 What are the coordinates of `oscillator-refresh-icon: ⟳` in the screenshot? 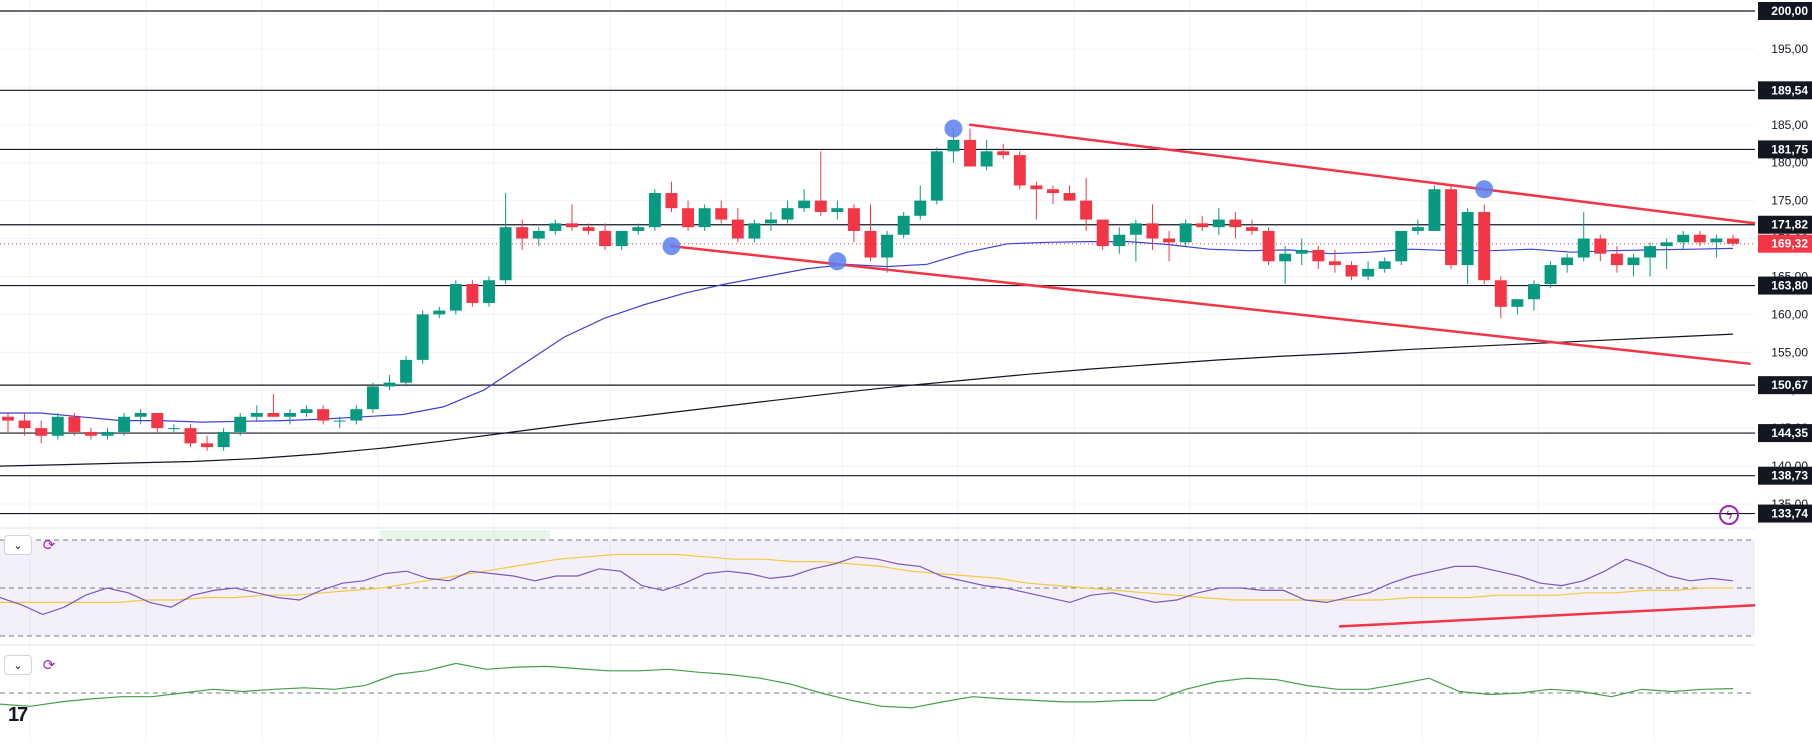 It's located at (49, 665).